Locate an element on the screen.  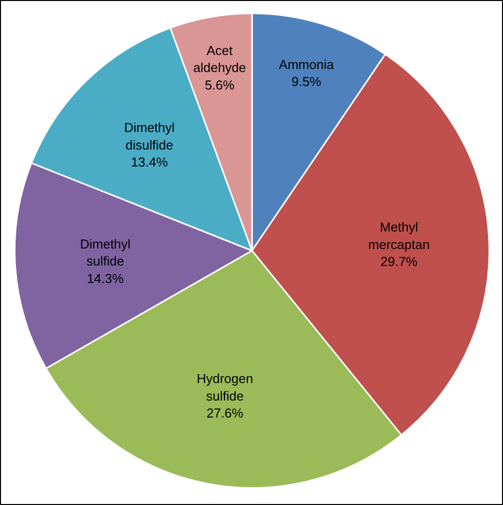
slice-label: Ammonia is located at coordinates (306, 64).